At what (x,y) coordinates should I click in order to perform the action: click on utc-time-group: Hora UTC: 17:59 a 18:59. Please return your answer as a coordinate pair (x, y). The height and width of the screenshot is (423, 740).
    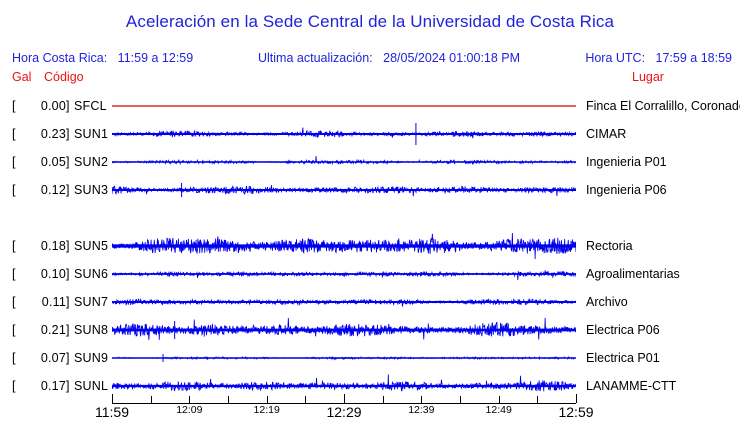
    Looking at the image, I should click on (658, 58).